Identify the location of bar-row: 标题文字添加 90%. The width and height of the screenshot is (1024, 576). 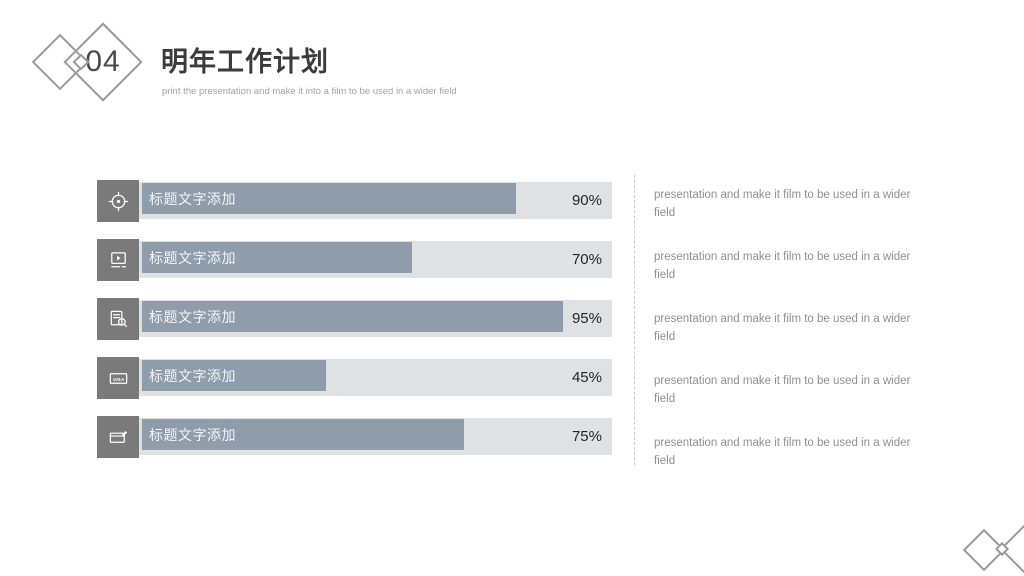
(354, 201).